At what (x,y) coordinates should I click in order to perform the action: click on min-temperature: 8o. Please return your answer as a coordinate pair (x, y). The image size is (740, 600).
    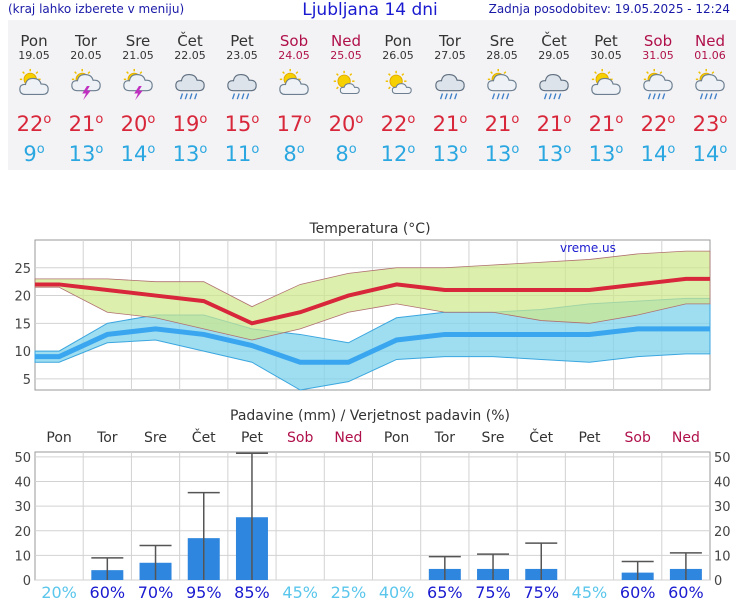
    Looking at the image, I should click on (346, 154).